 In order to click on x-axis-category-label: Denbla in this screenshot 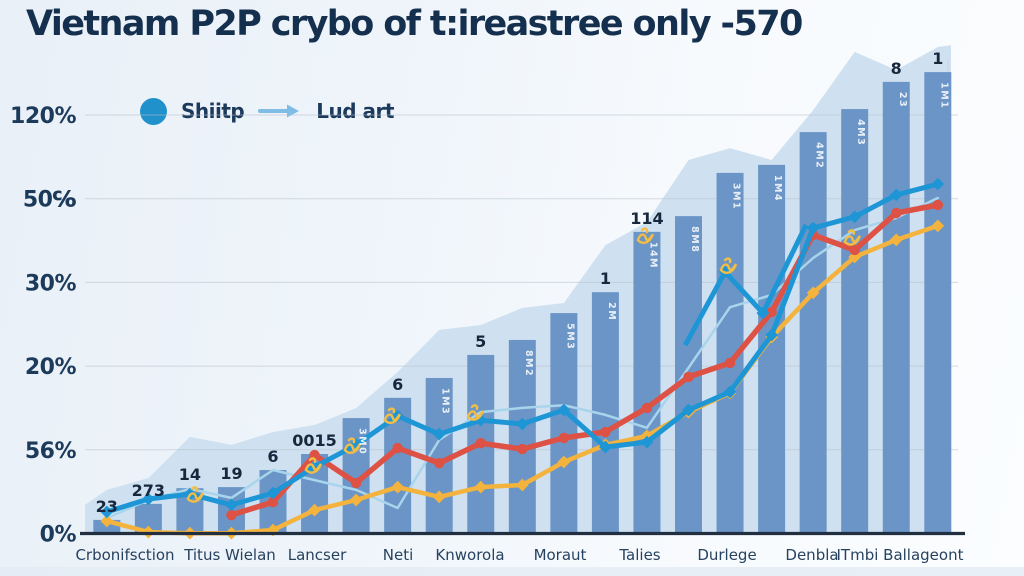, I will do `click(811, 555)`.